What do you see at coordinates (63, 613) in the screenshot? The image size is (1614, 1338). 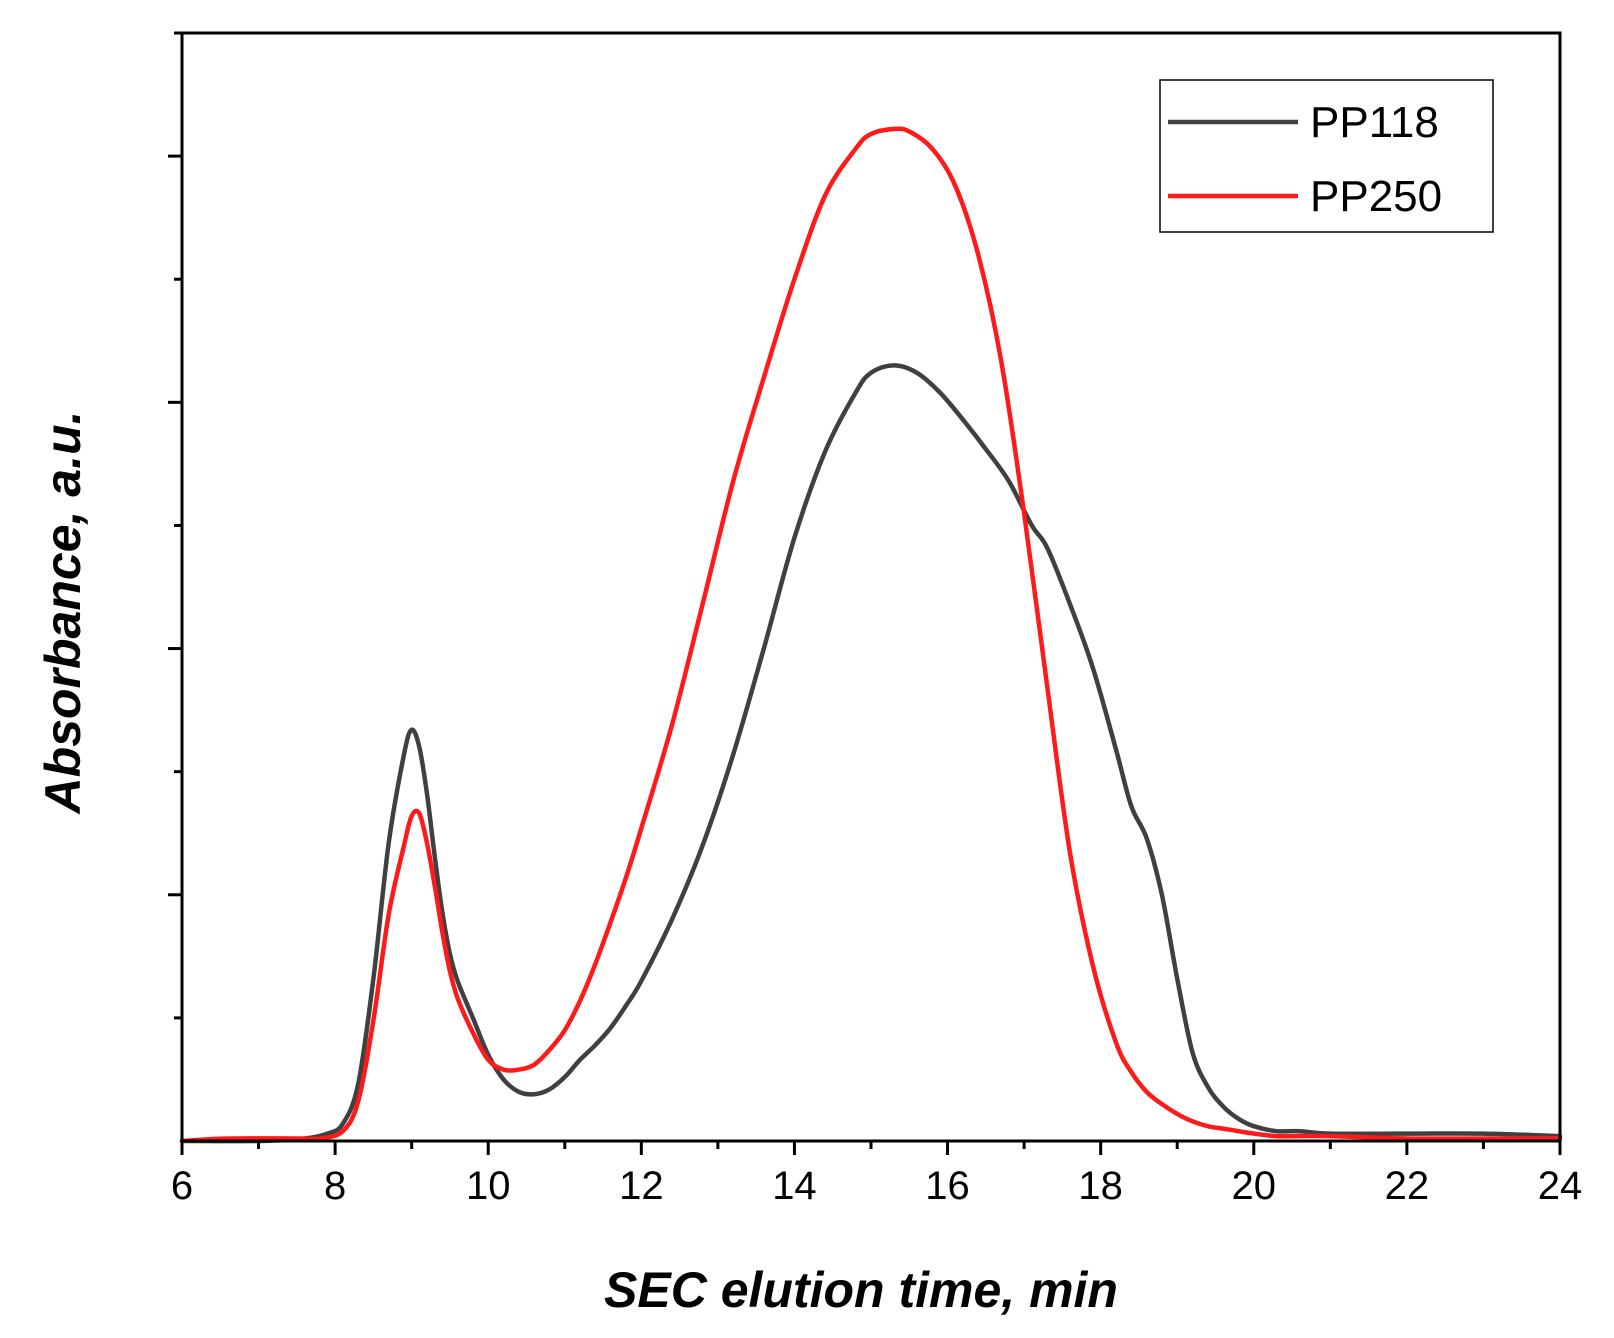 I see `y-axis-title: Absorbance, a.u.` at bounding box center [63, 613].